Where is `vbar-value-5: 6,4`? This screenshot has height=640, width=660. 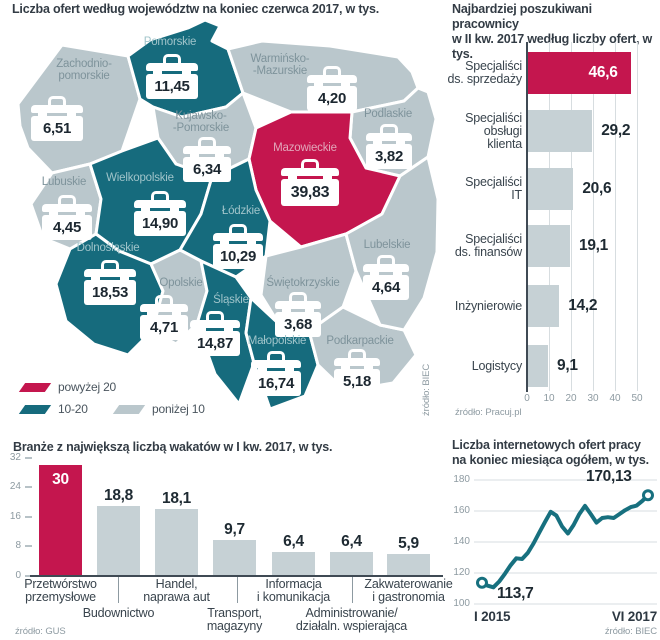 vbar-value-5: 6,4 is located at coordinates (351, 542).